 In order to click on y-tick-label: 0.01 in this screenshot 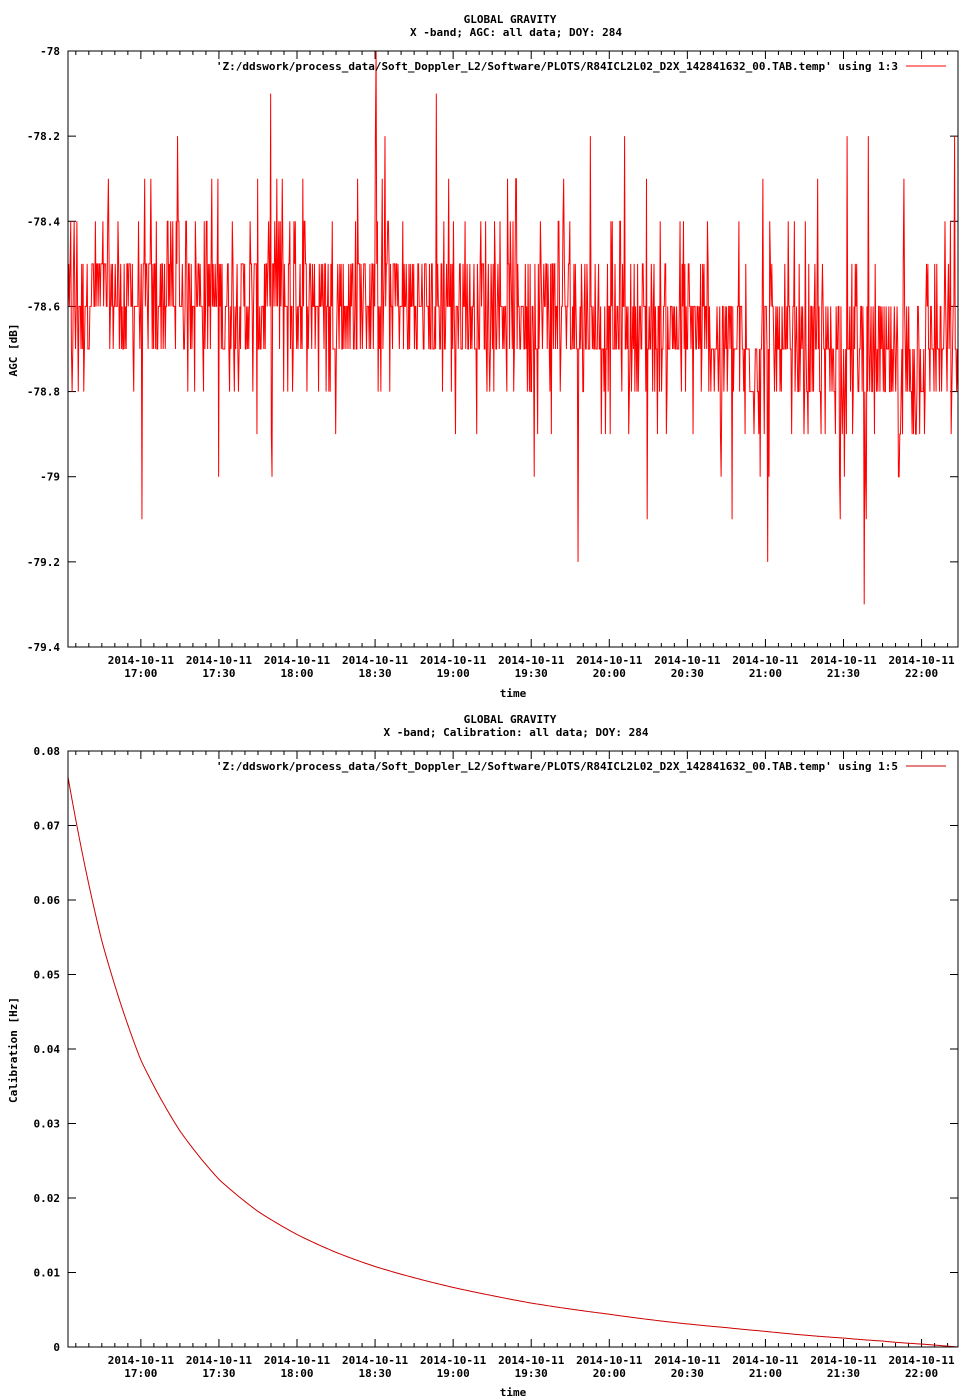, I will do `click(47, 1273)`.